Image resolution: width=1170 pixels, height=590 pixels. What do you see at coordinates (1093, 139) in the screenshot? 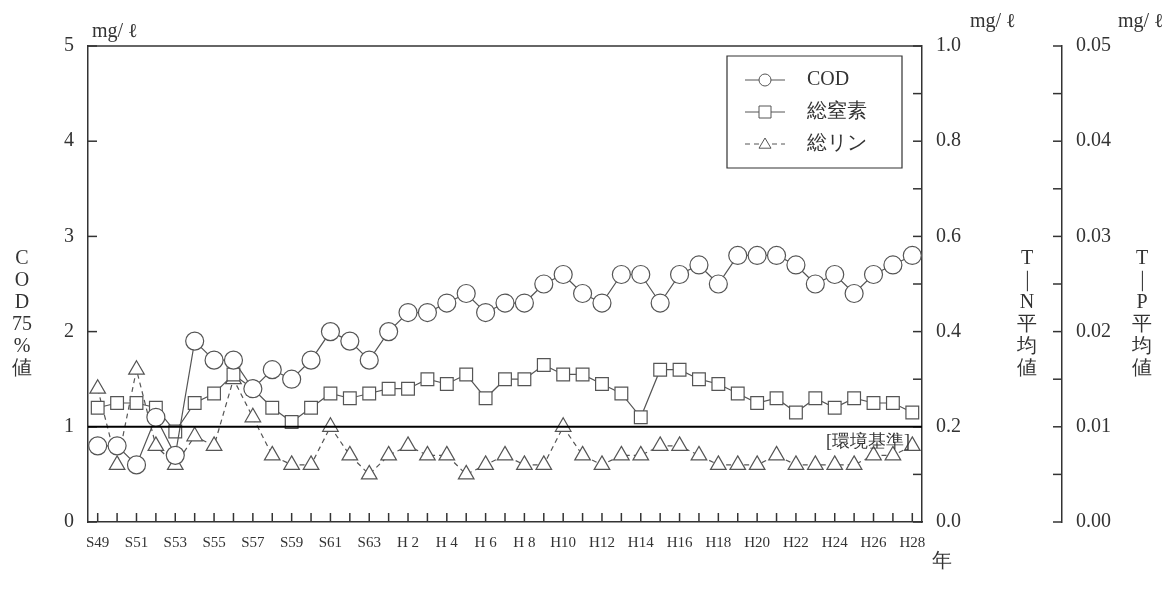
I see `y3-tick-label: 0.04` at bounding box center [1093, 139].